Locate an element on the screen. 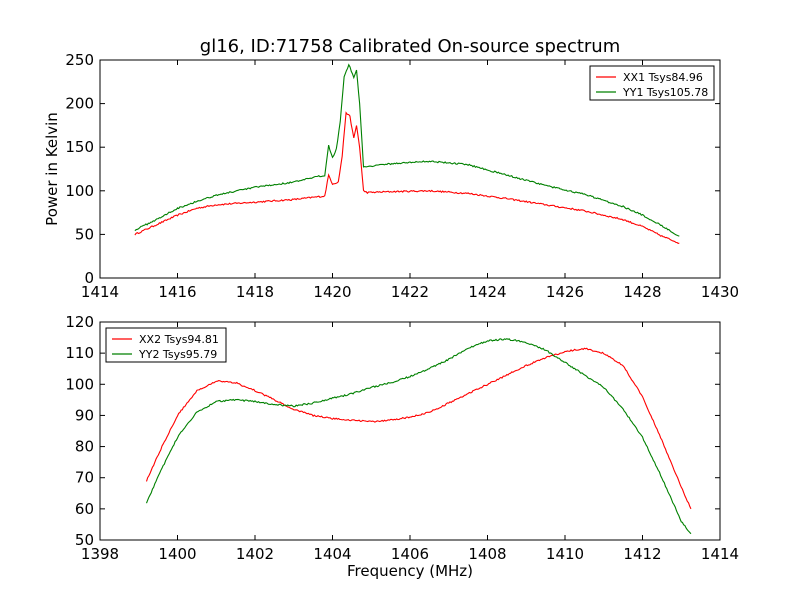 The height and width of the screenshot is (600, 800). y-tick-label: 110 is located at coordinates (79, 353).